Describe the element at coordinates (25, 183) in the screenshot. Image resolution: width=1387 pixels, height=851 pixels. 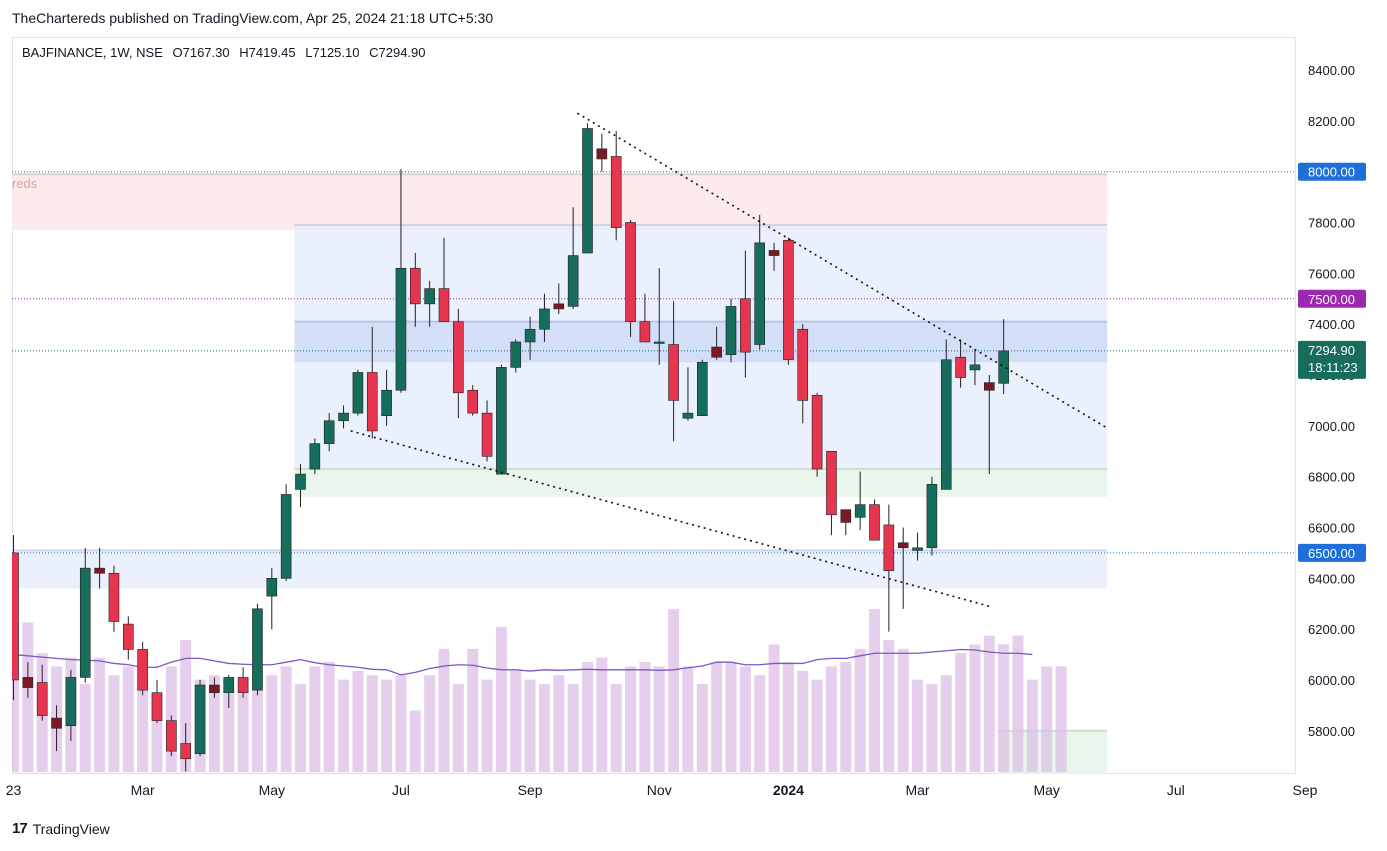
I see `zone-watermark: reds` at that location.